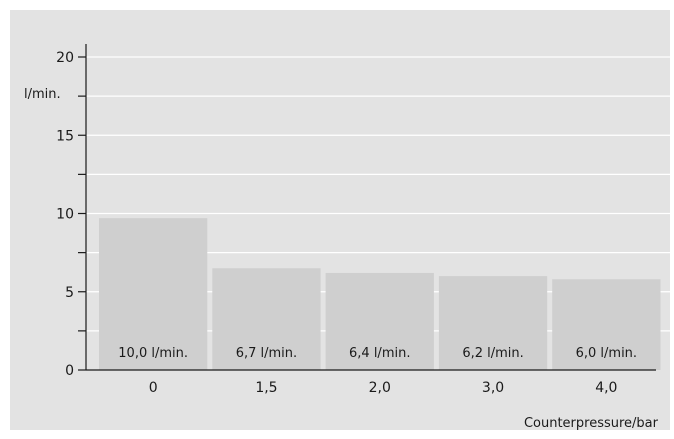 Image resolution: width=674 pixels, height=439 pixels. What do you see at coordinates (606, 353) in the screenshot?
I see `data-label: 6,0 l/min.` at bounding box center [606, 353].